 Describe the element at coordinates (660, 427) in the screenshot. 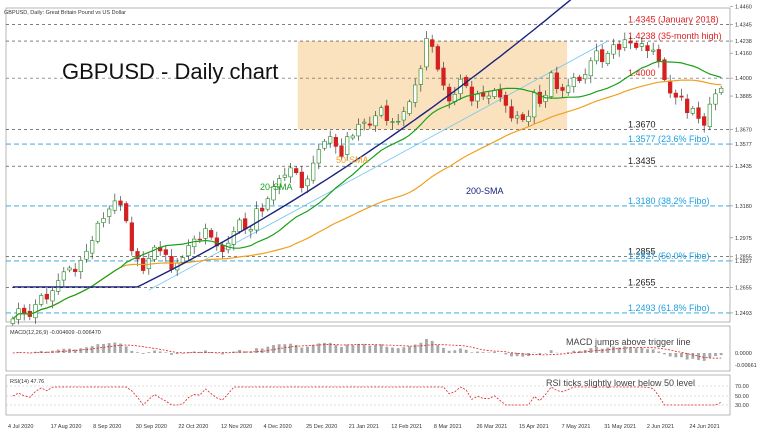

I see `date-tick-15: 2 Jun 2021` at that location.